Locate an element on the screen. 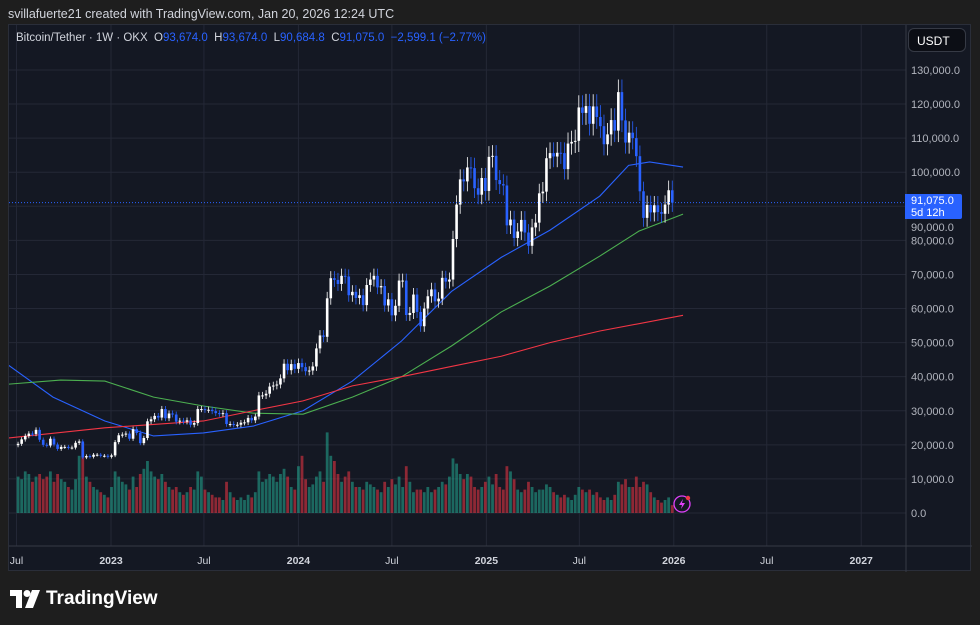 The height and width of the screenshot is (625, 980). tradingview-logo: TradingView is located at coordinates (84, 599).